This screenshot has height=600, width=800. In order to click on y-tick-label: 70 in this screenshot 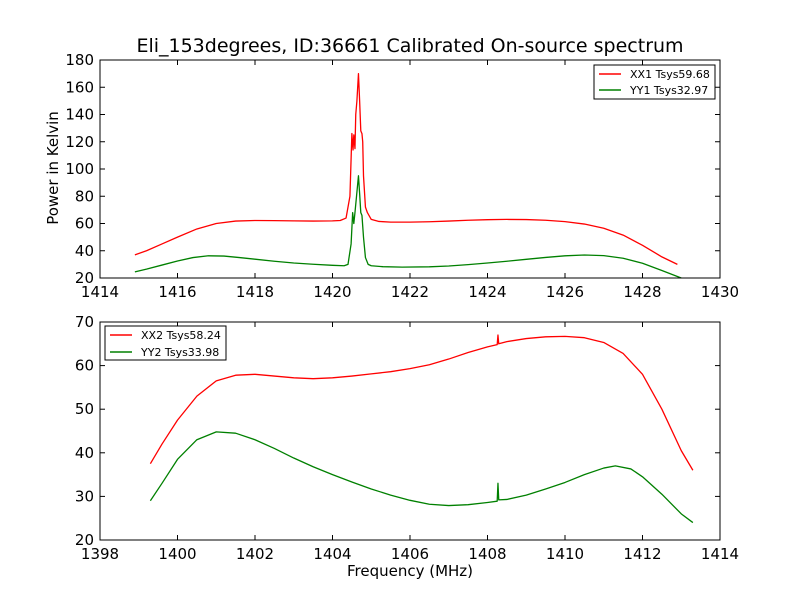, I will do `click(84, 322)`.